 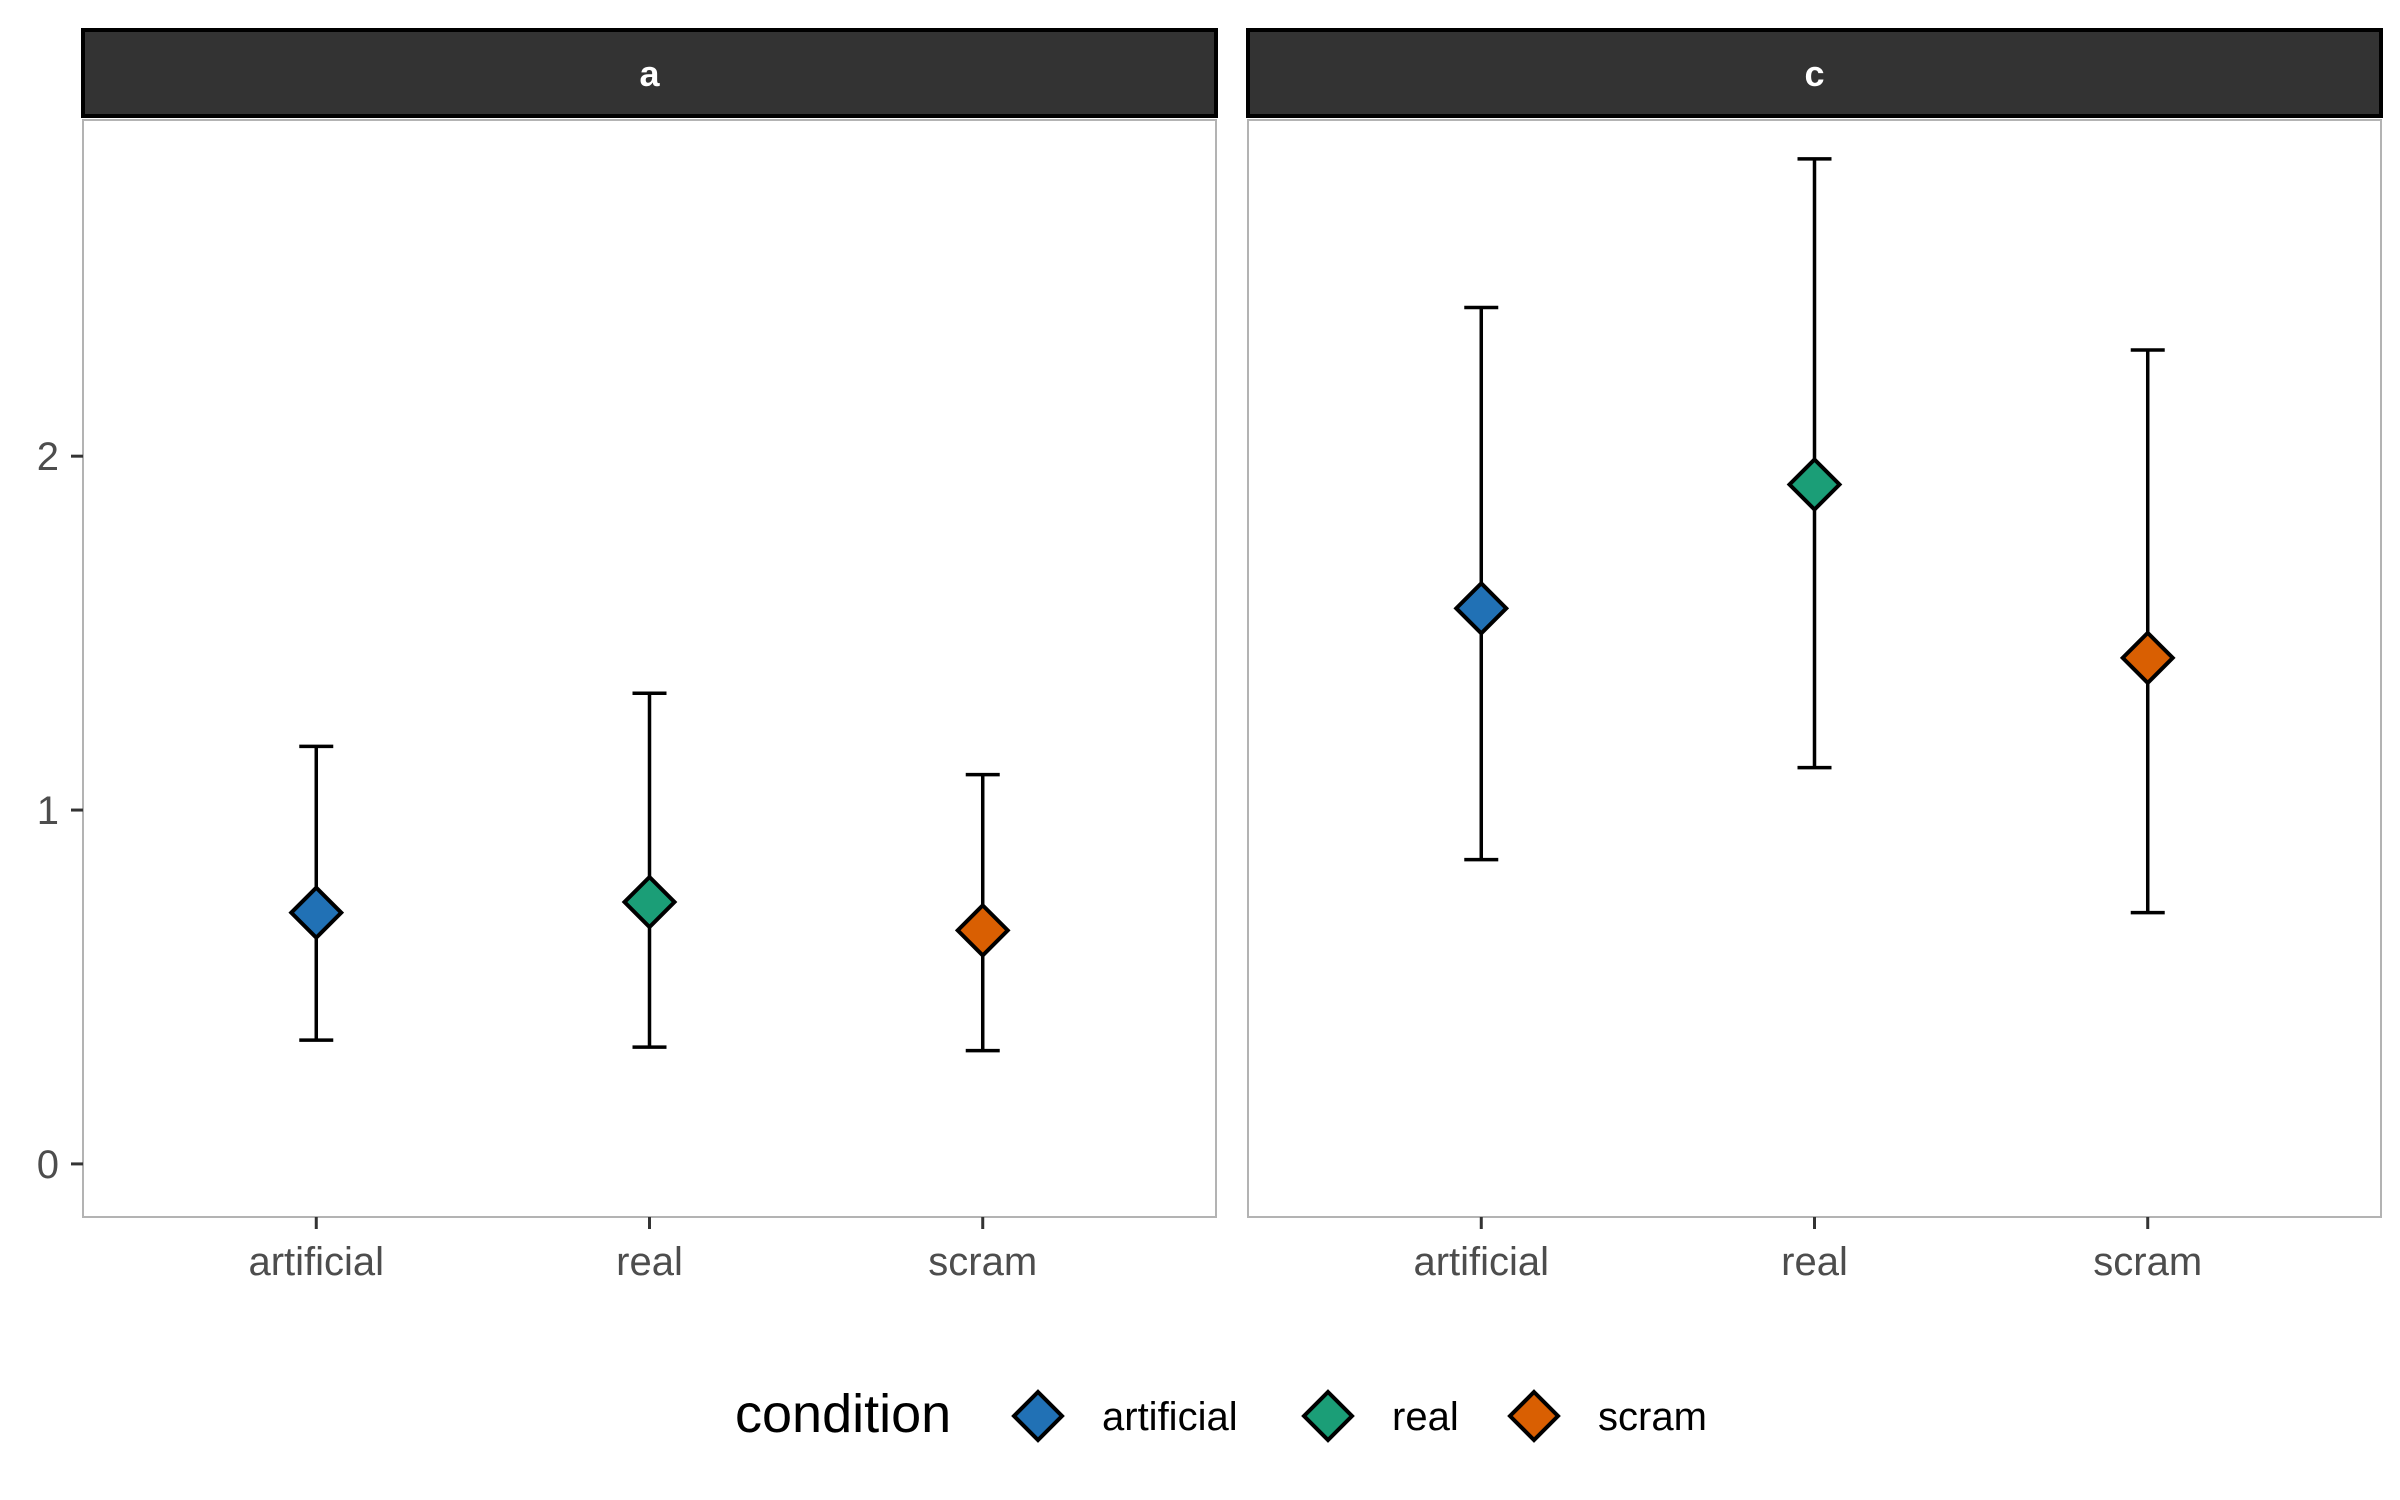 I want to click on facet-strip-label: c, so click(x=1814, y=73).